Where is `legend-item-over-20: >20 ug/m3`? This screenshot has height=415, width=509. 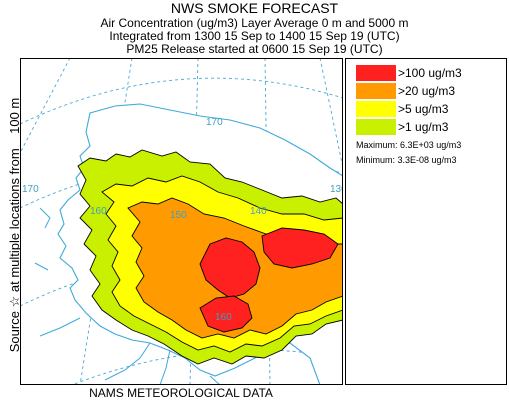
legend-item-over-20: >20 ug/m3 is located at coordinates (431, 91).